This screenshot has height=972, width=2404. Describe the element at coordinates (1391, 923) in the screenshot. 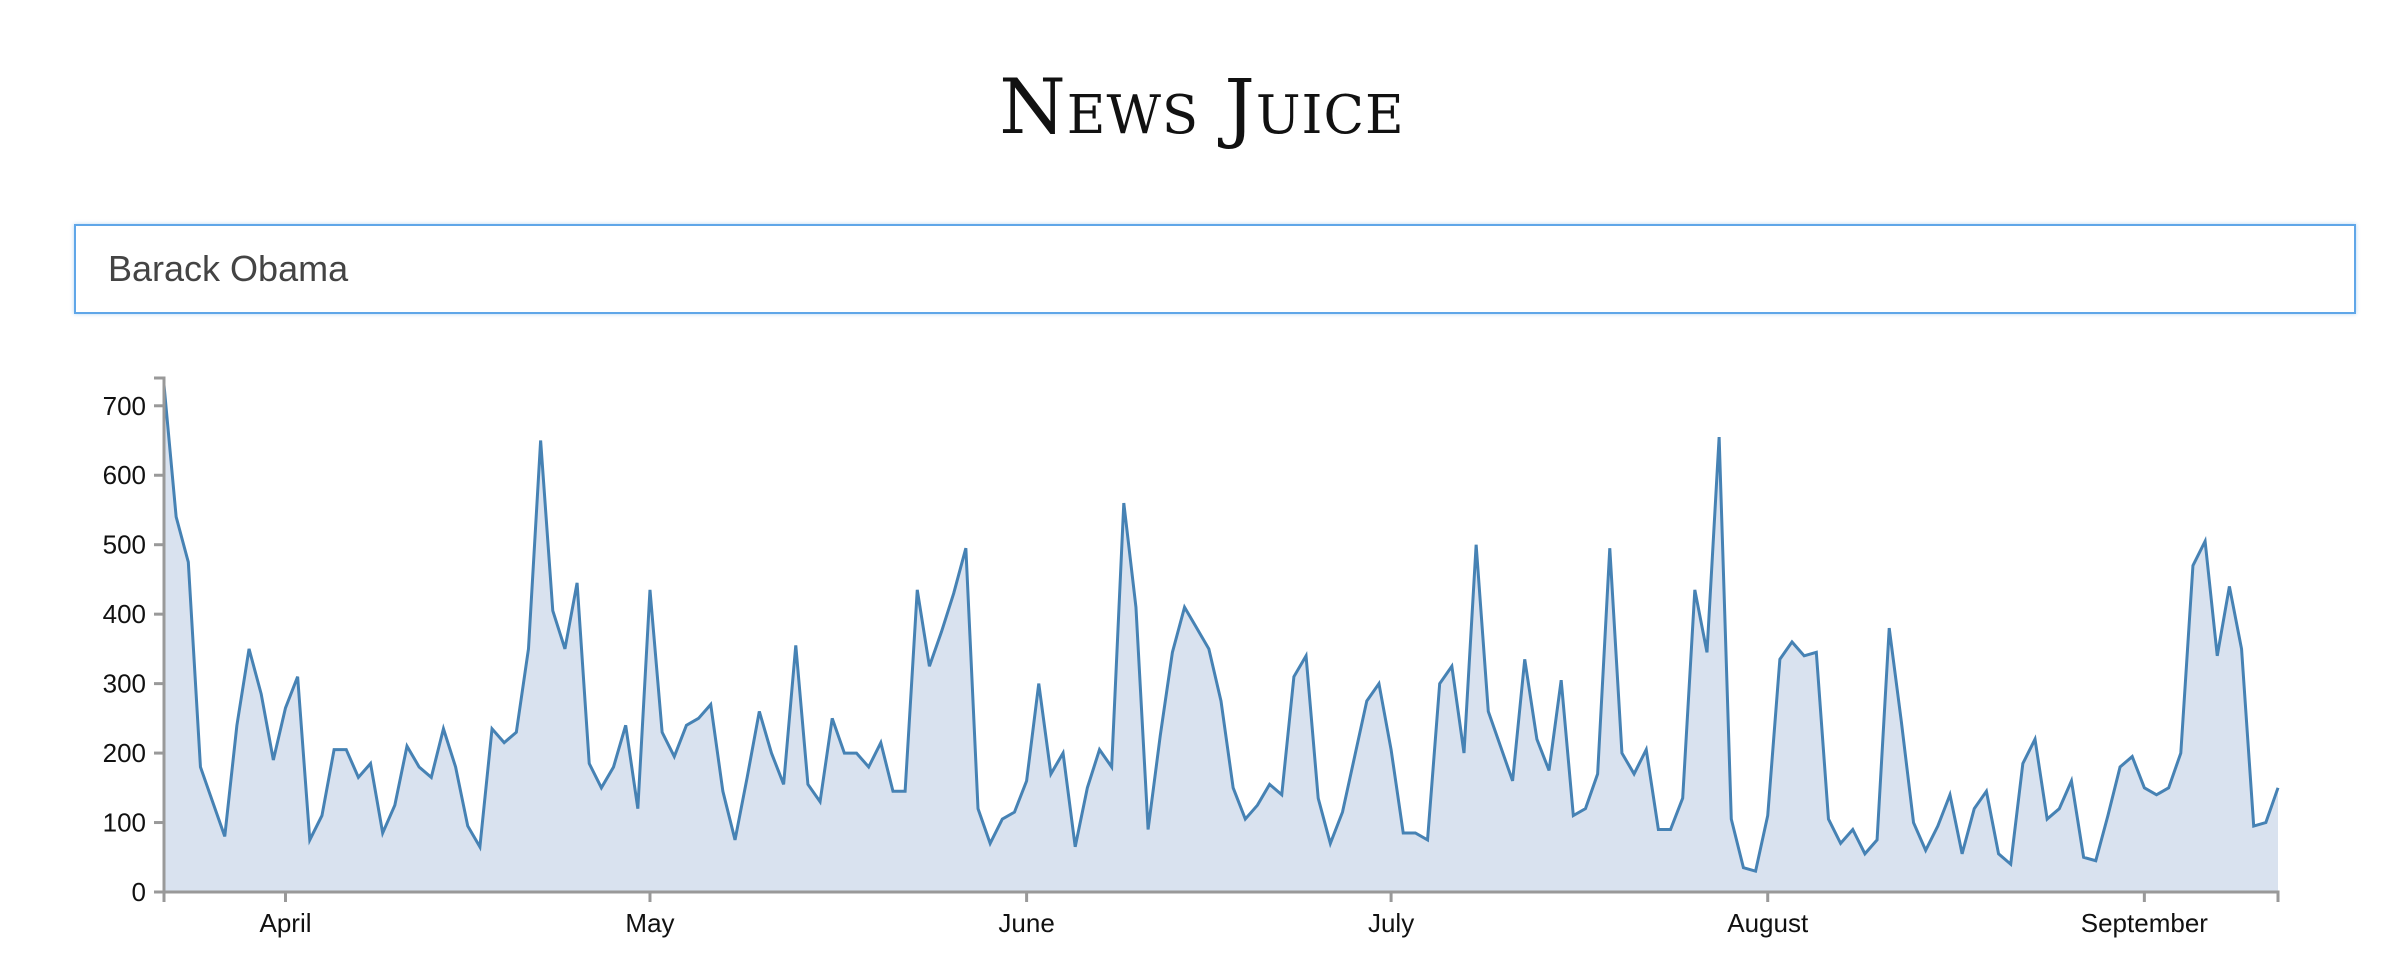

I see `x-tick-label: July` at that location.